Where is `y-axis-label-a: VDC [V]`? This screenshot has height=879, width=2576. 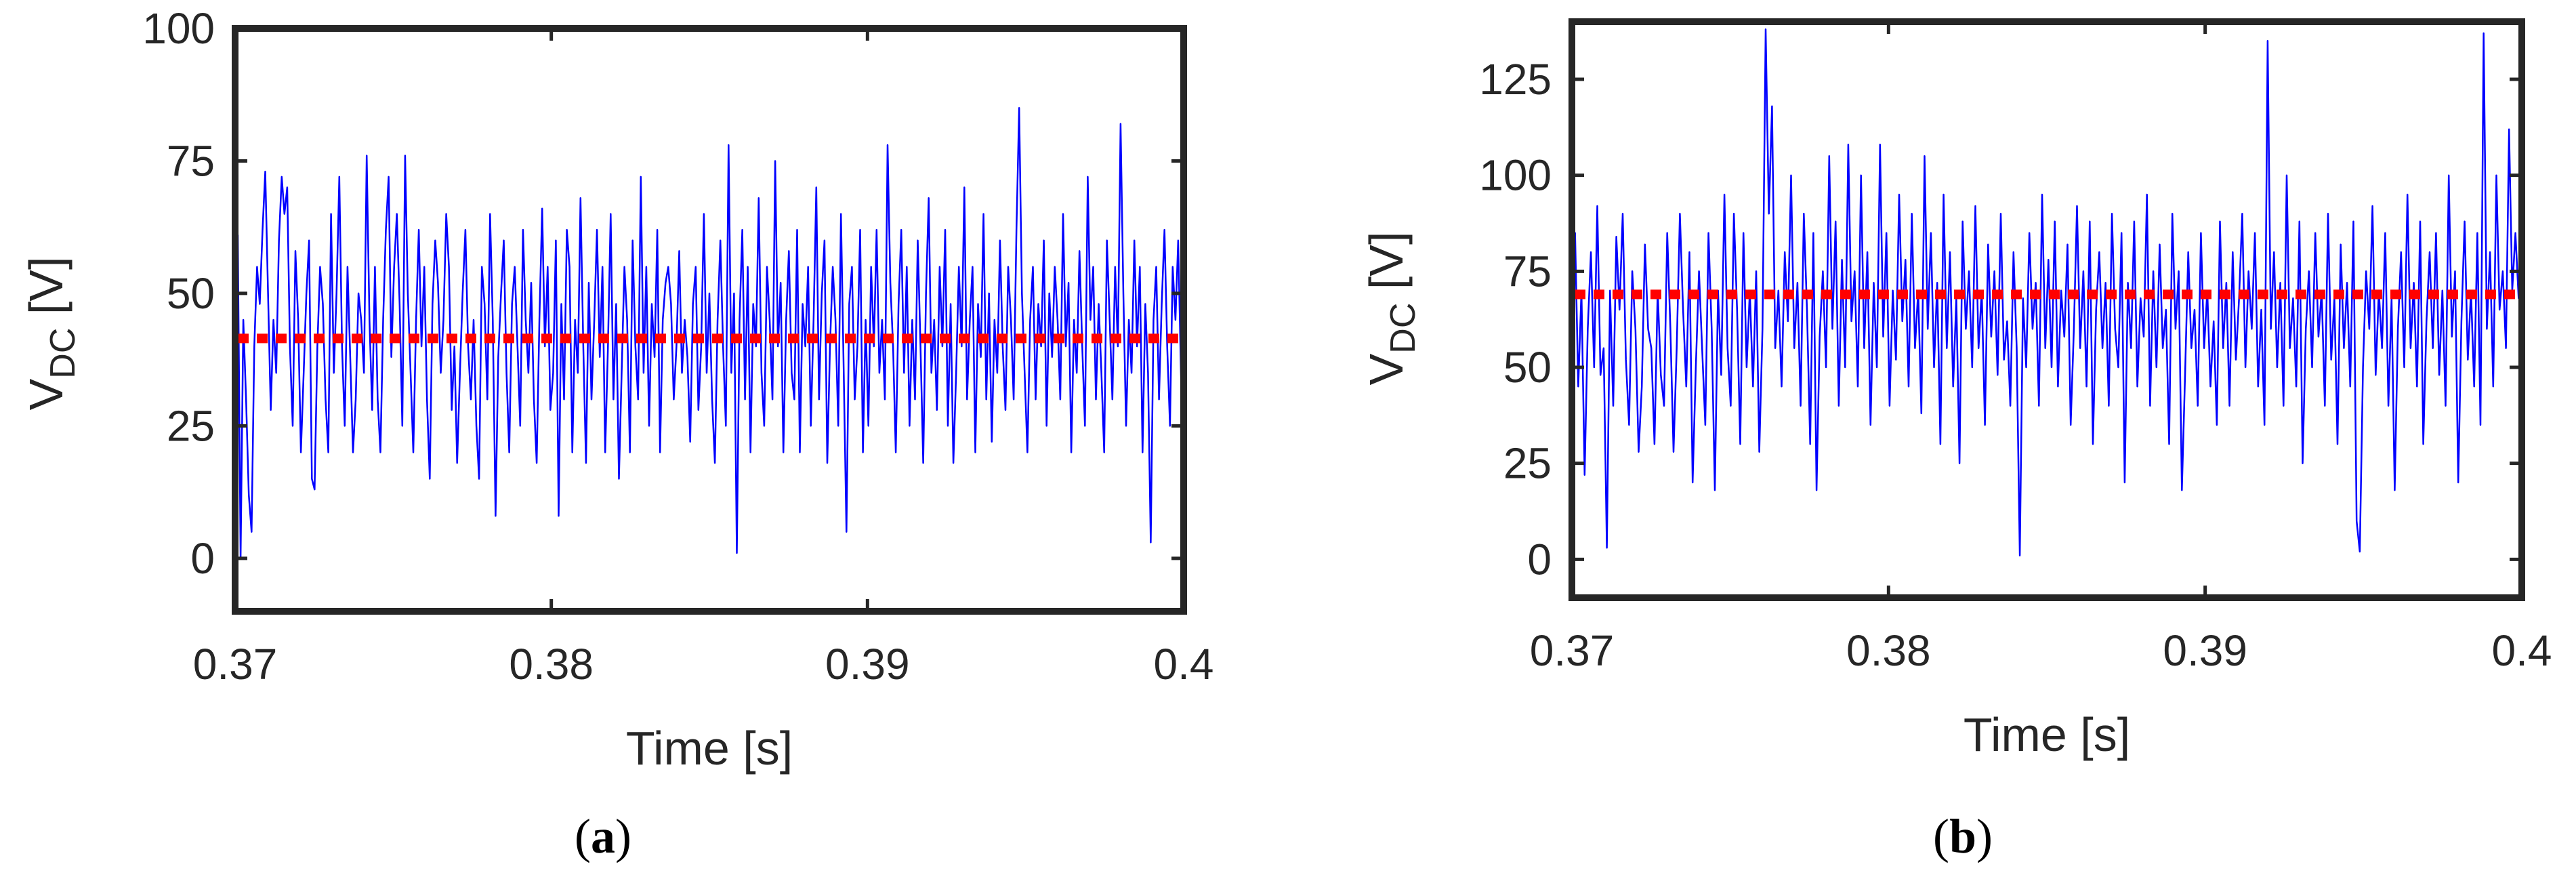
y-axis-label-a: VDC [V] is located at coordinates (51, 334).